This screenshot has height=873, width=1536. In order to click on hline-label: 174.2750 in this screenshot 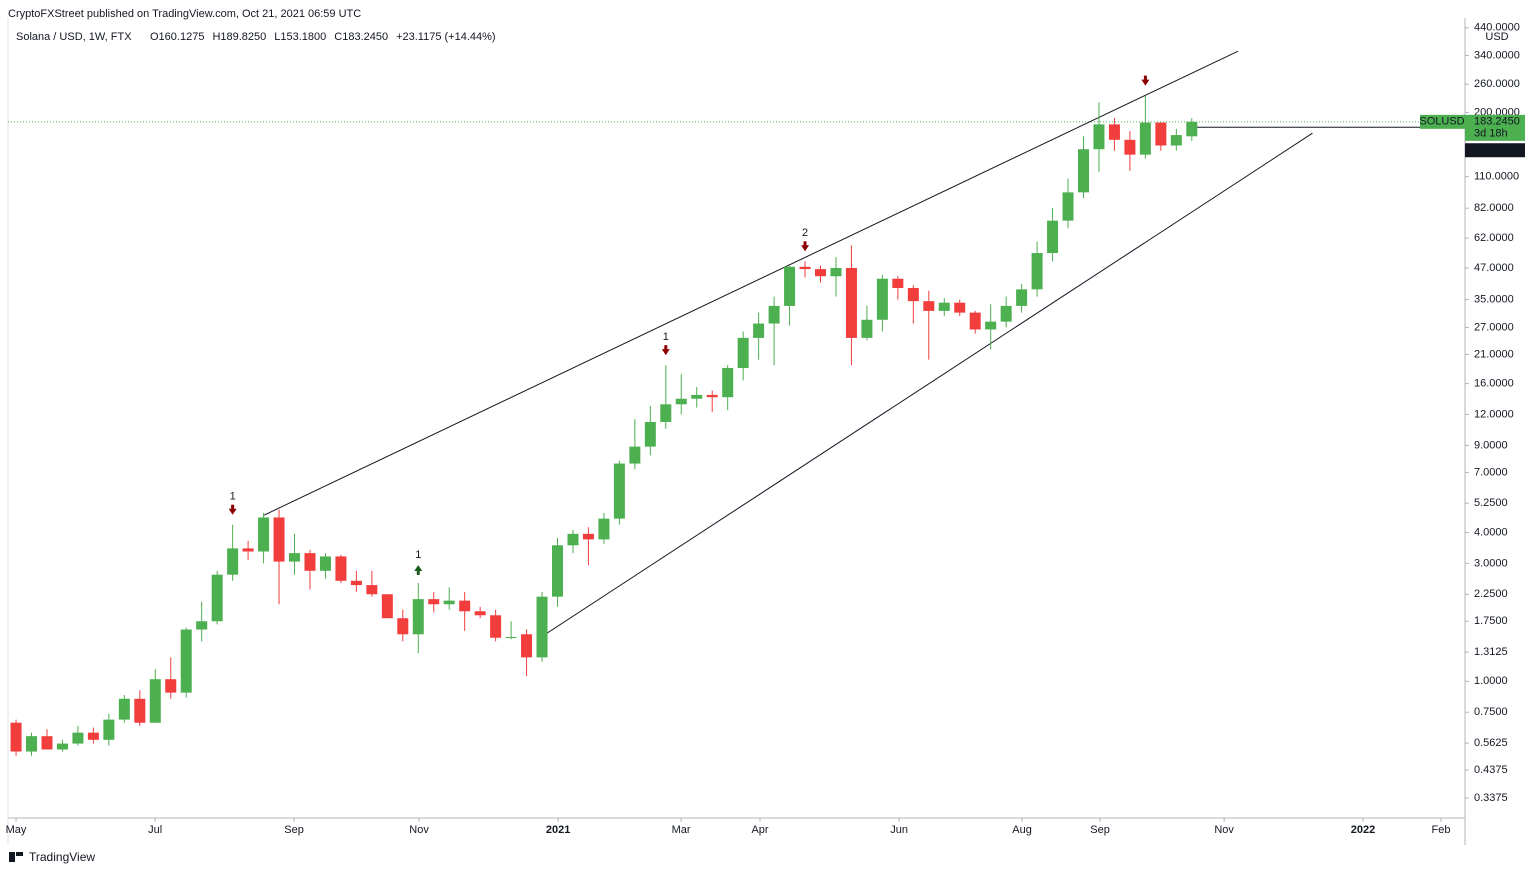, I will do `click(1497, 150)`.